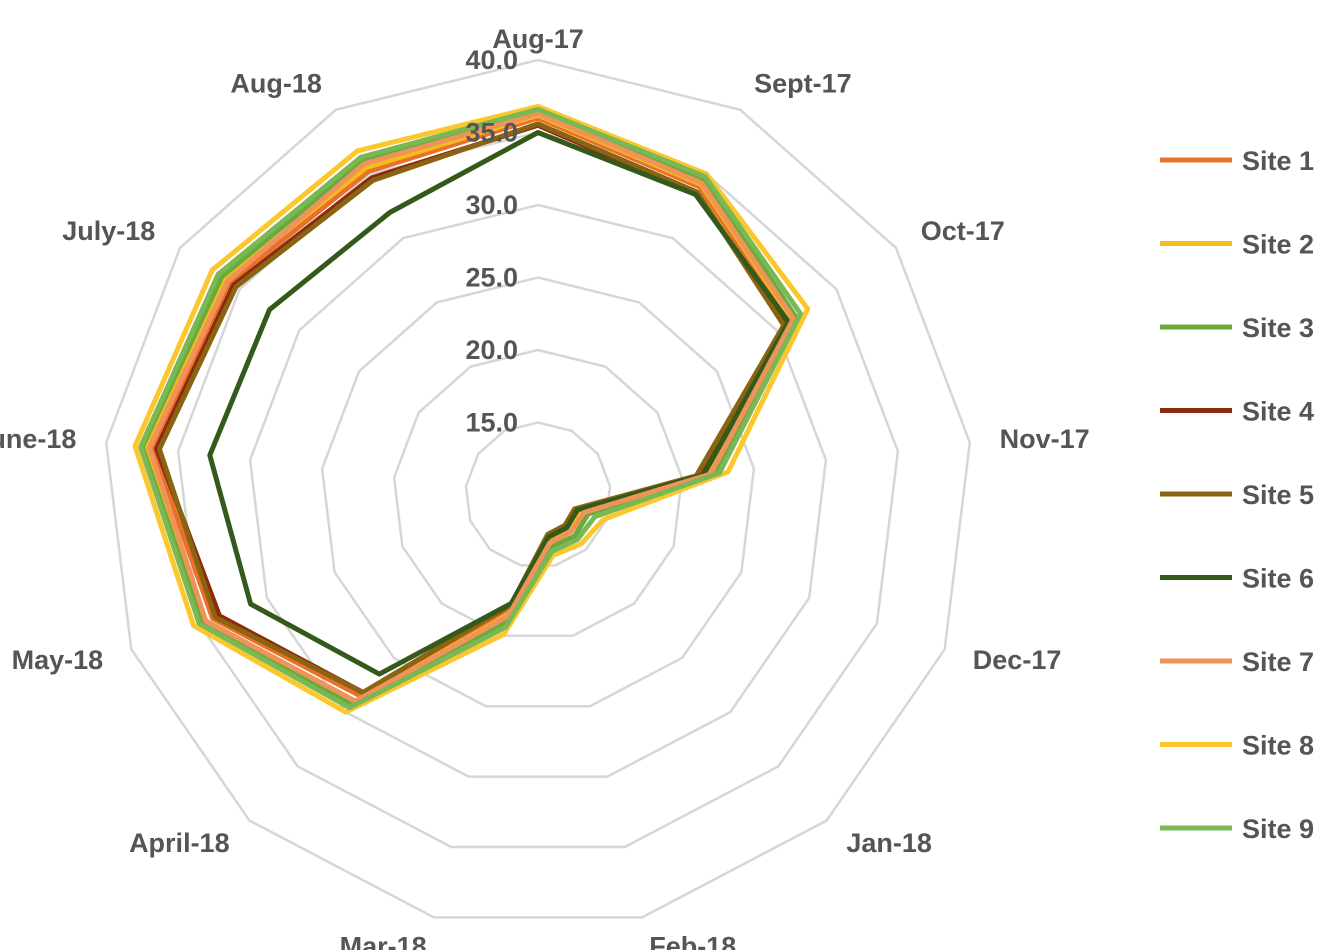 This screenshot has height=950, width=1325. I want to click on category-label: Dec-17, so click(1017, 660).